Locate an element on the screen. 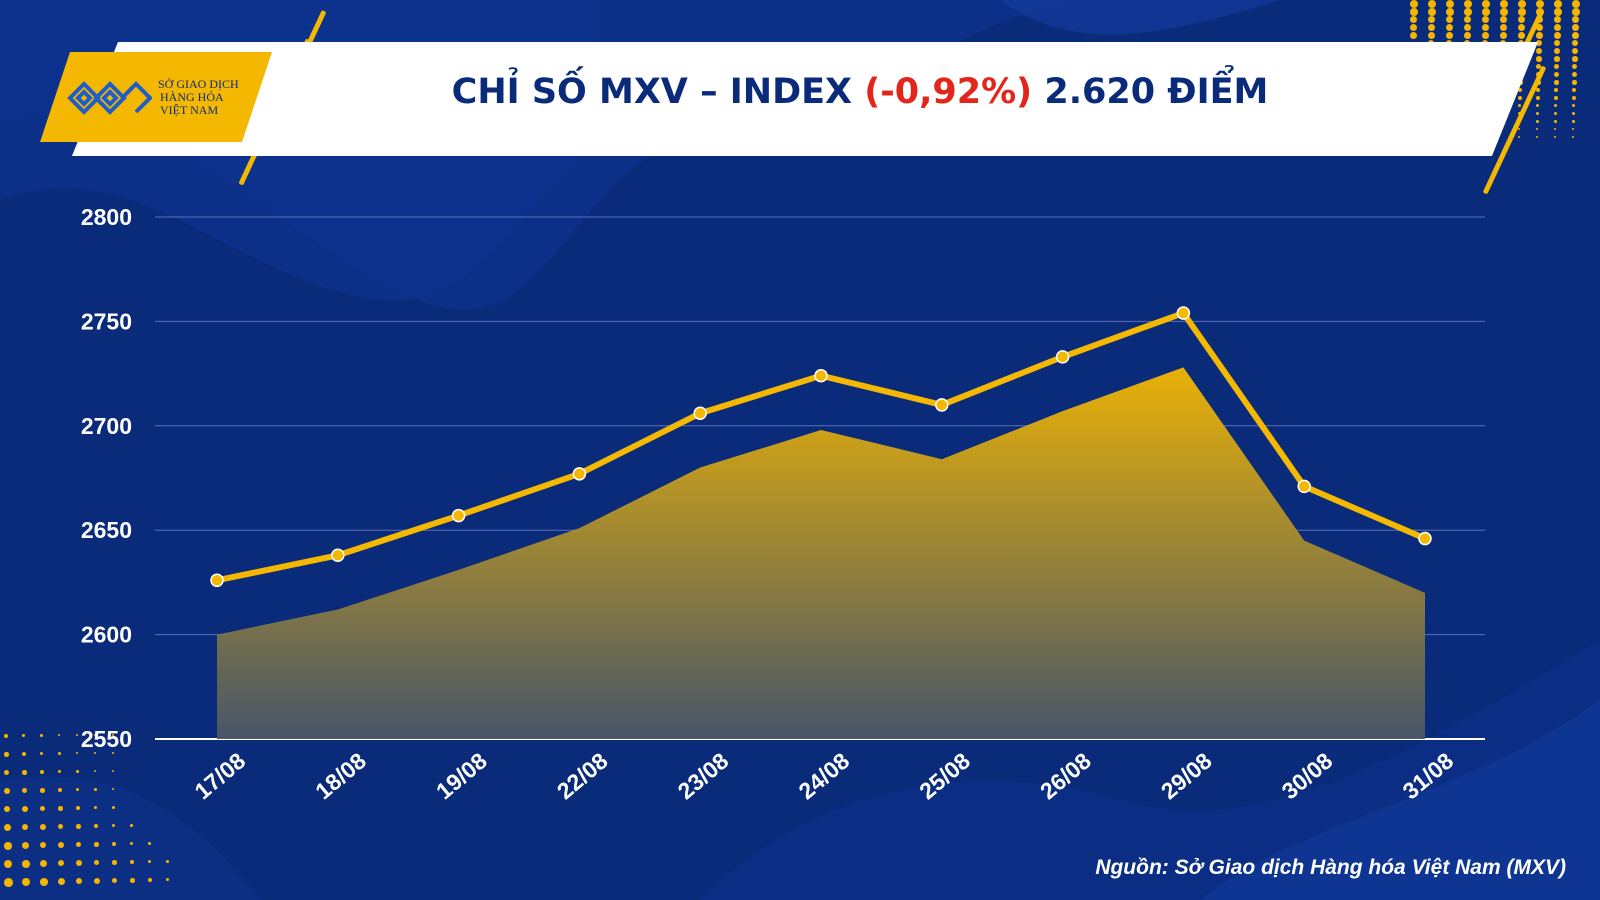  x-tick-label: 31/08 is located at coordinates (1427, 775).